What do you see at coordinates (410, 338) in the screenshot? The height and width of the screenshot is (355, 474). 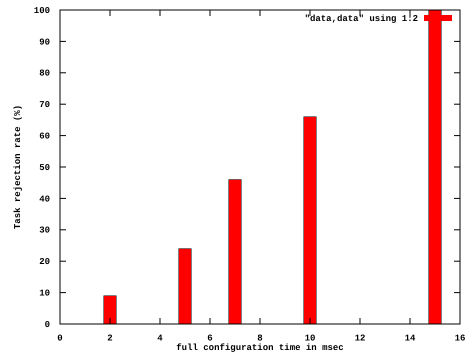 I see `x-tick-label: 14` at bounding box center [410, 338].